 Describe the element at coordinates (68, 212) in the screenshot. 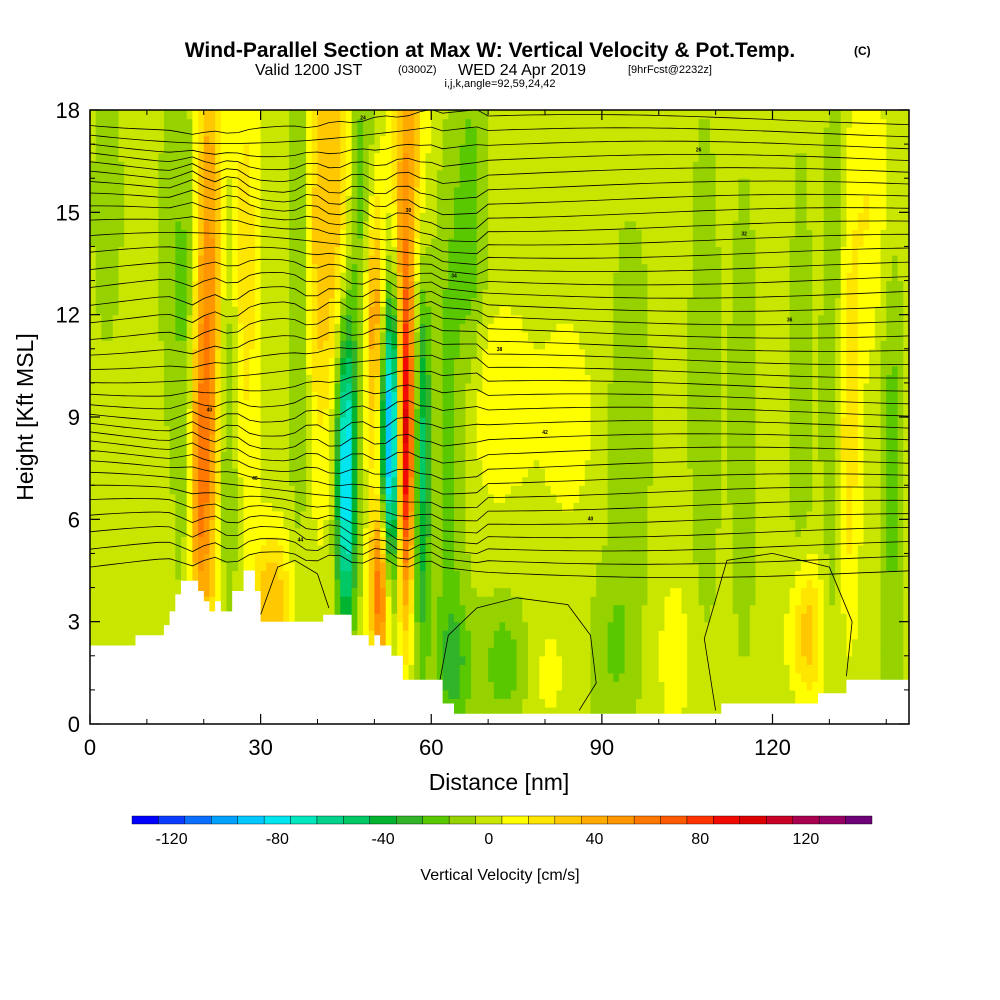

I see `y-tick-label: 15` at that location.